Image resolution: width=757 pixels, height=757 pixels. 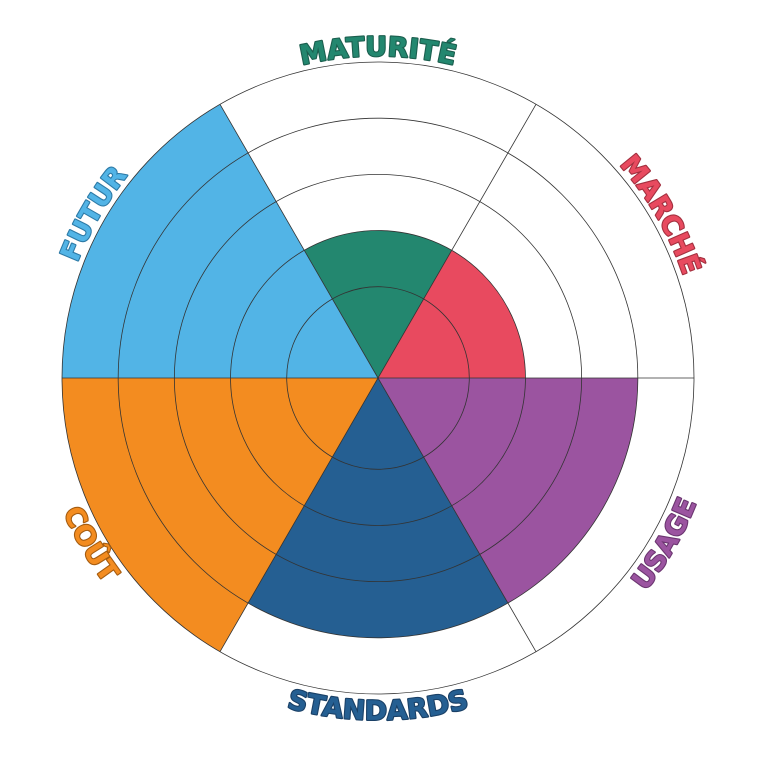 I want to click on category-label-text: USAGE, so click(x=664, y=544).